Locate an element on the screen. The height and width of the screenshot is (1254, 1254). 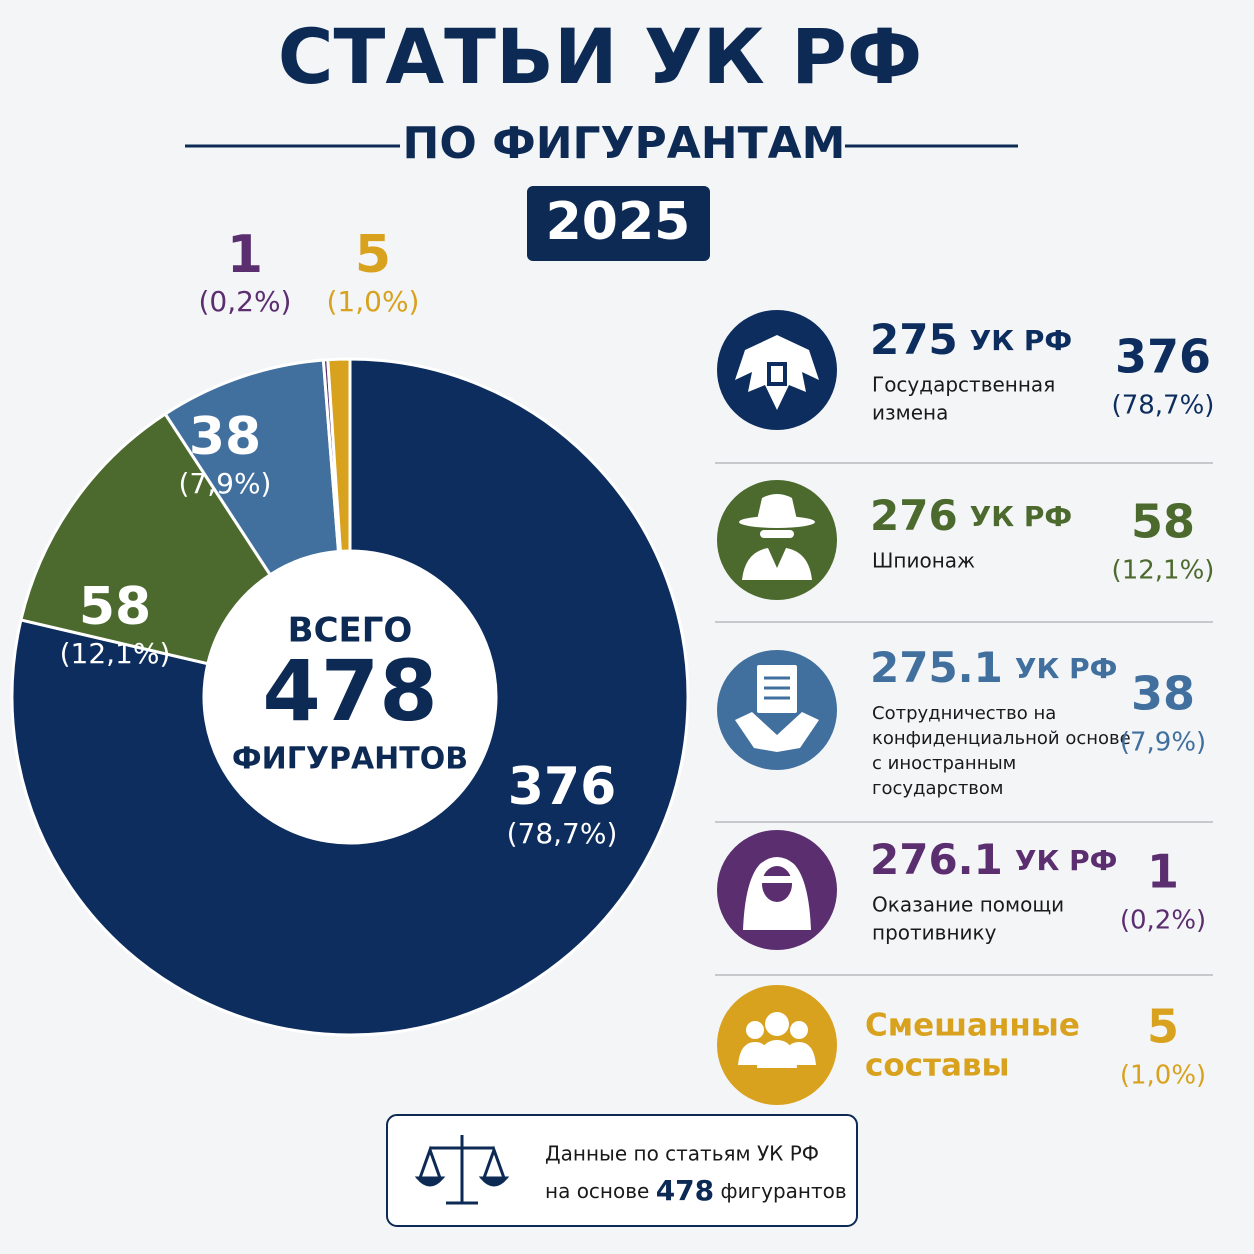
legend-value: 5 is located at coordinates (1163, 1027).